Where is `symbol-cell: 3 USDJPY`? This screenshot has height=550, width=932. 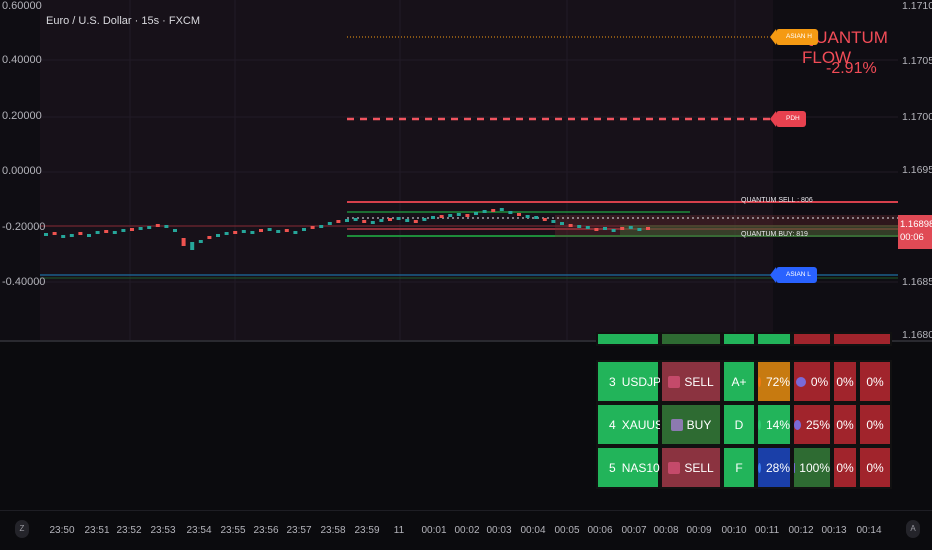
symbol-cell: 3 USDJPY is located at coordinates (632, 381).